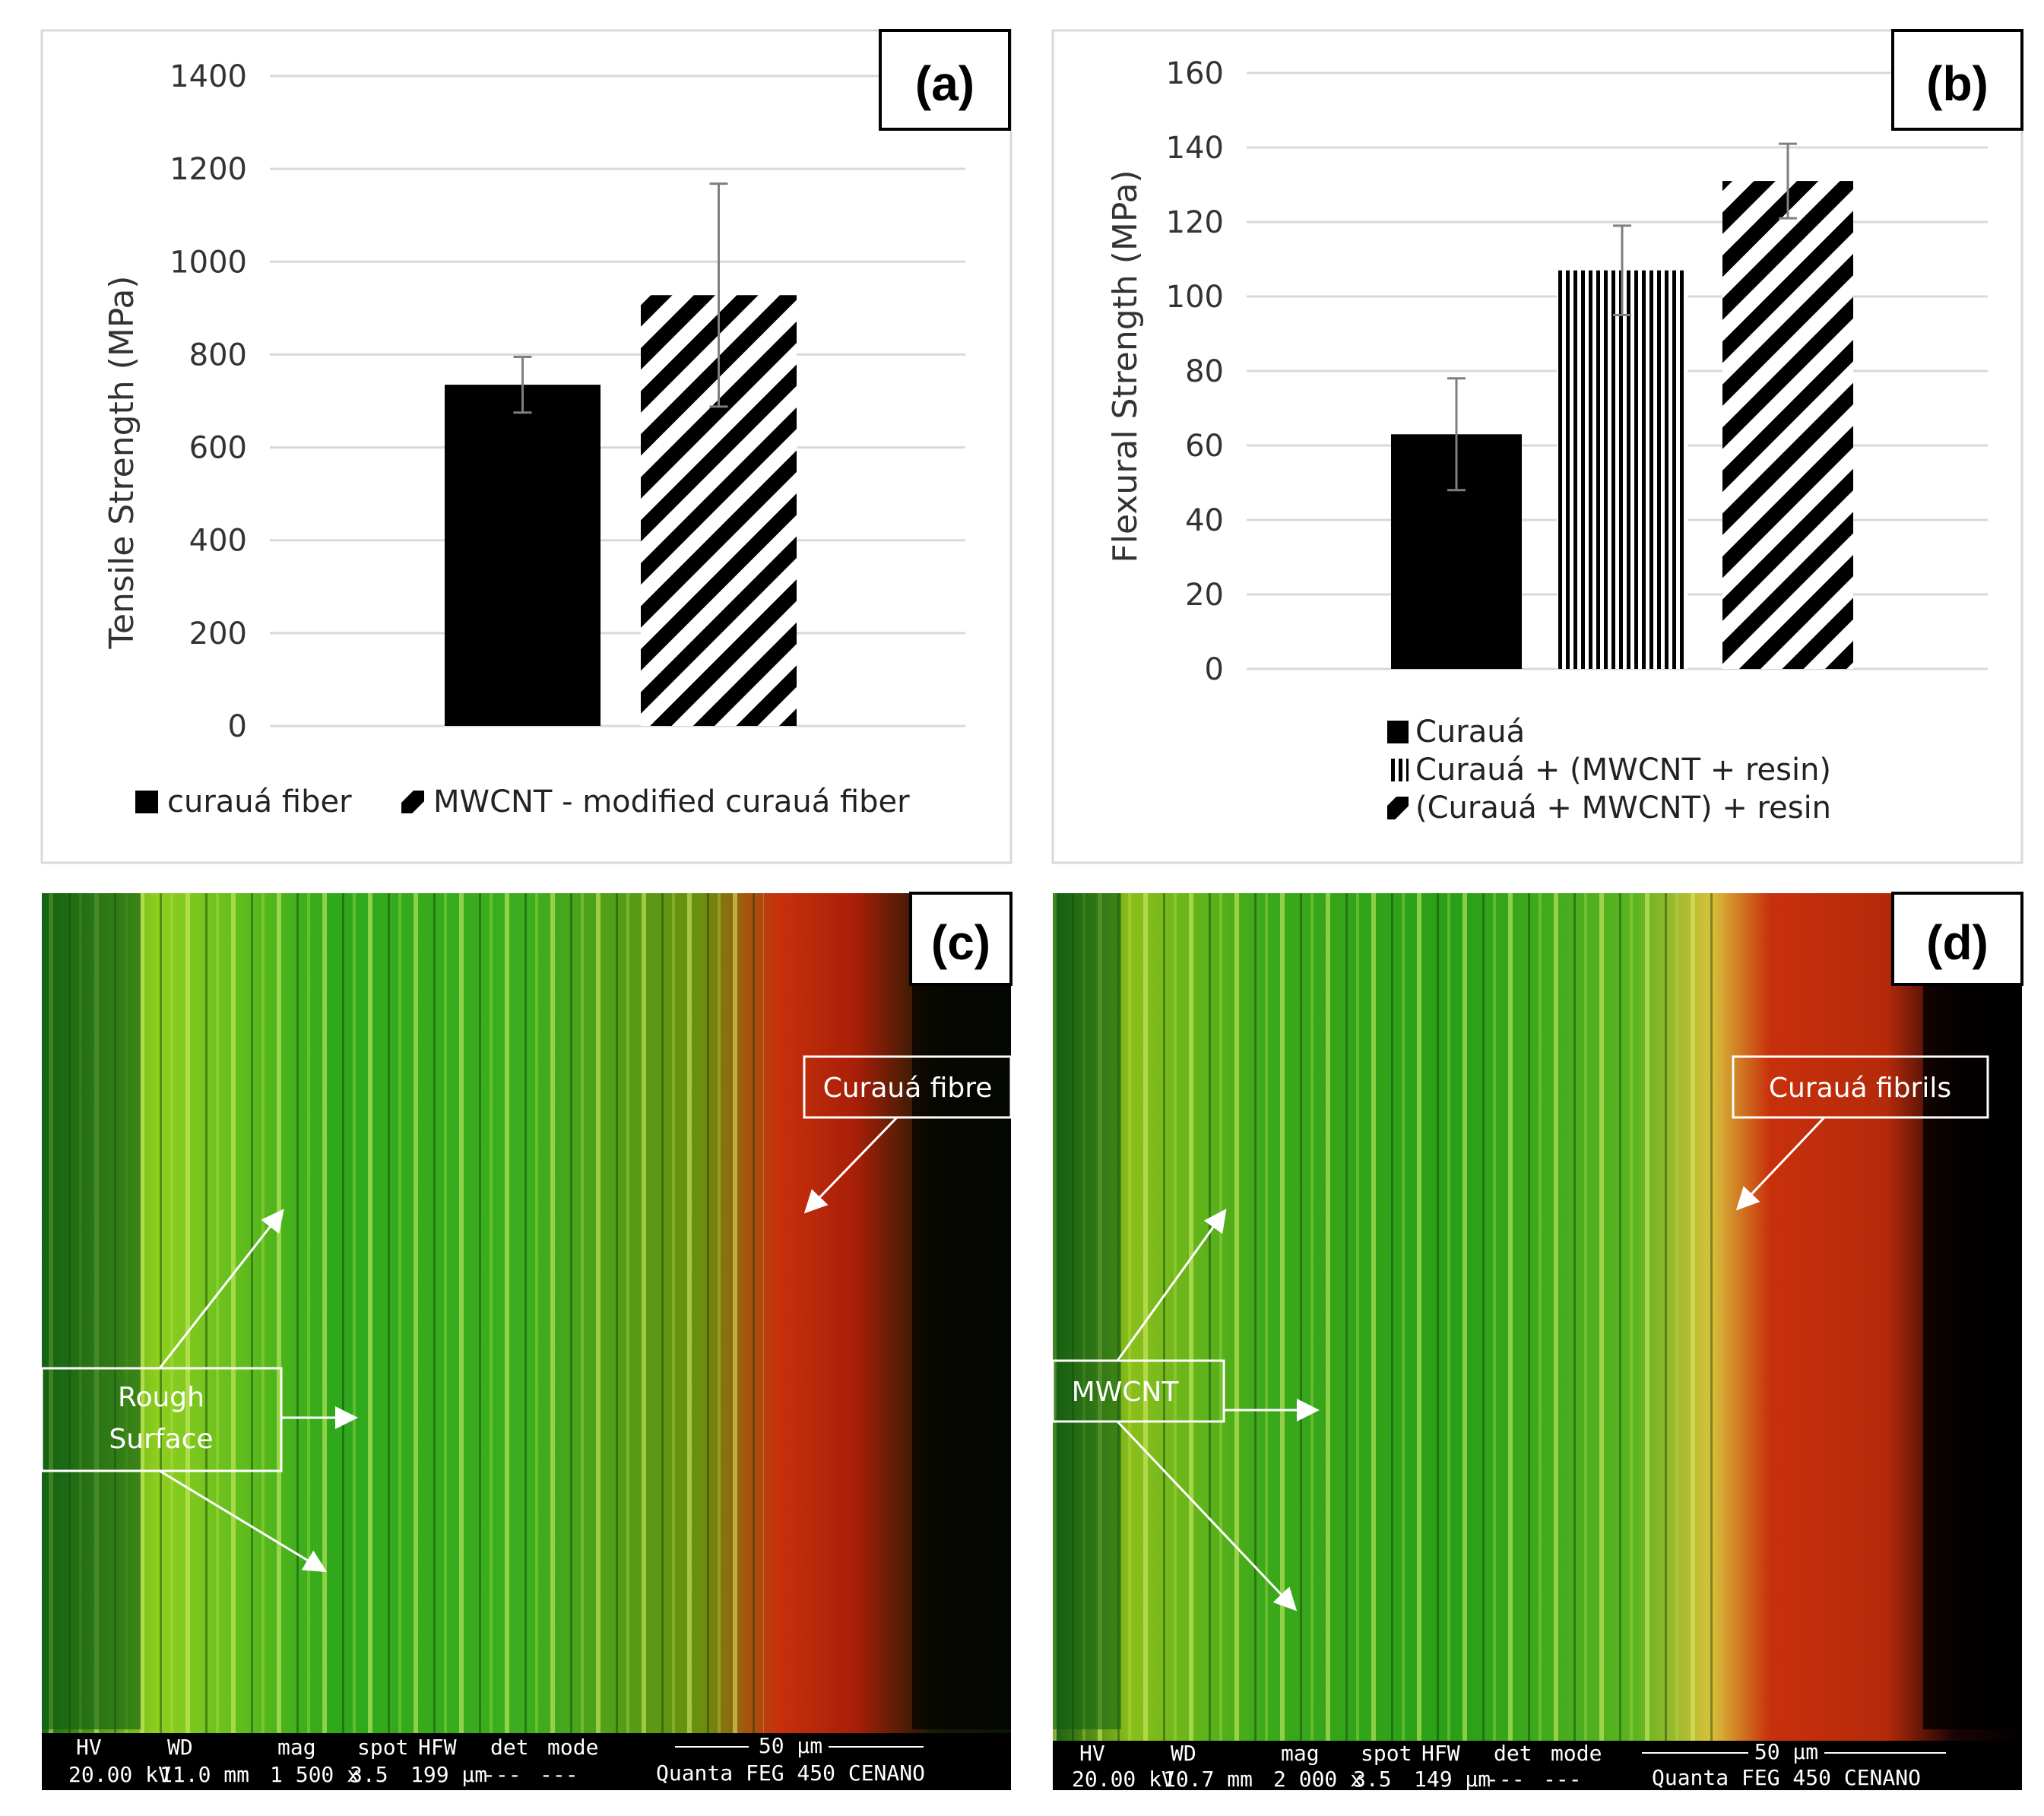 The width and height of the screenshot is (2044, 1816). What do you see at coordinates (1470, 732) in the screenshot?
I see `panel-b-legend-0: Curauá` at bounding box center [1470, 732].